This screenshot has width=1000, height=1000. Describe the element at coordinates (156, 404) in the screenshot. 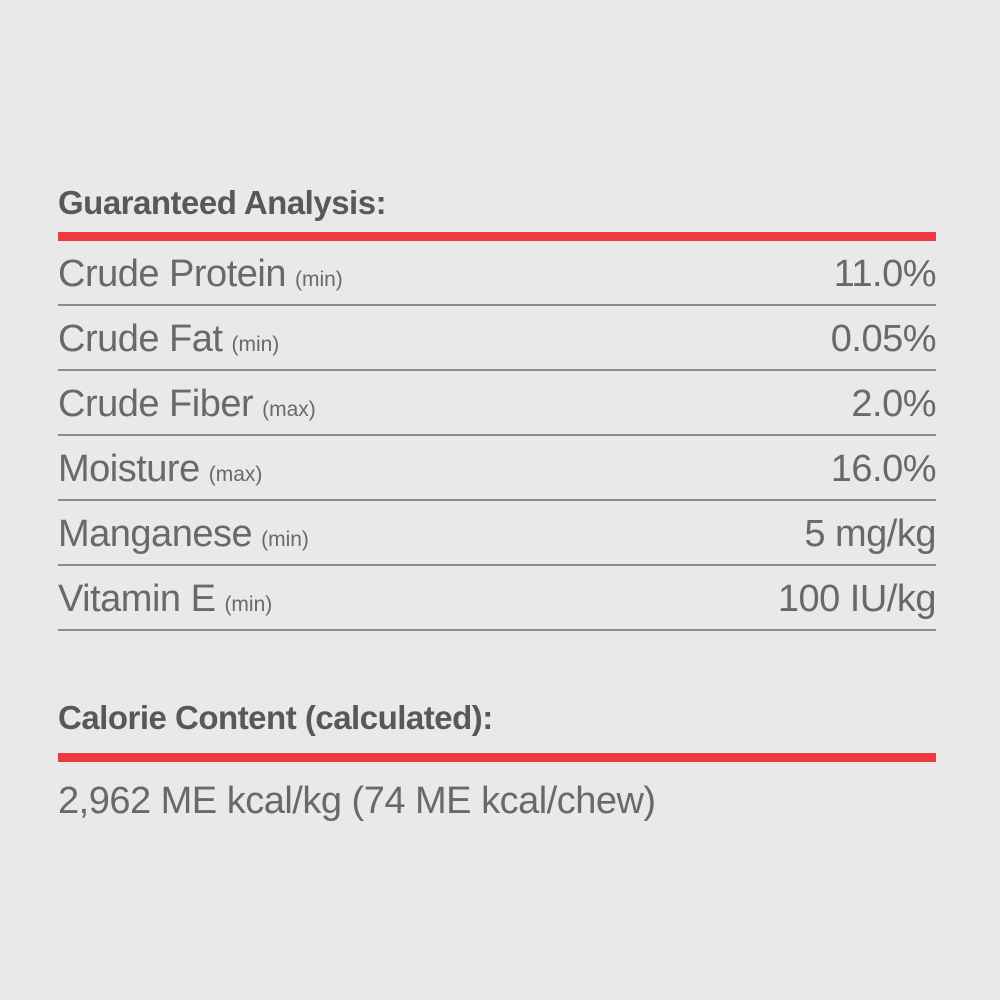

I see `nutrient-name: Crude Fiber` at that location.